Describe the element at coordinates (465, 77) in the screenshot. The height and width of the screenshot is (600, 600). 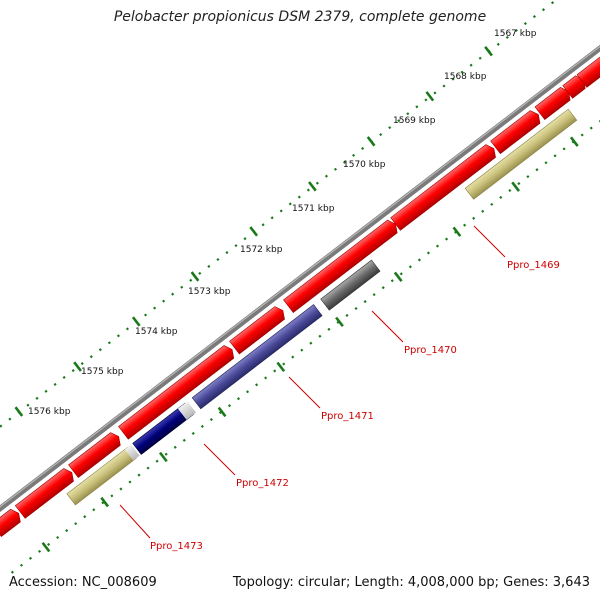
I see `scale-label: 1568 kbp` at that location.